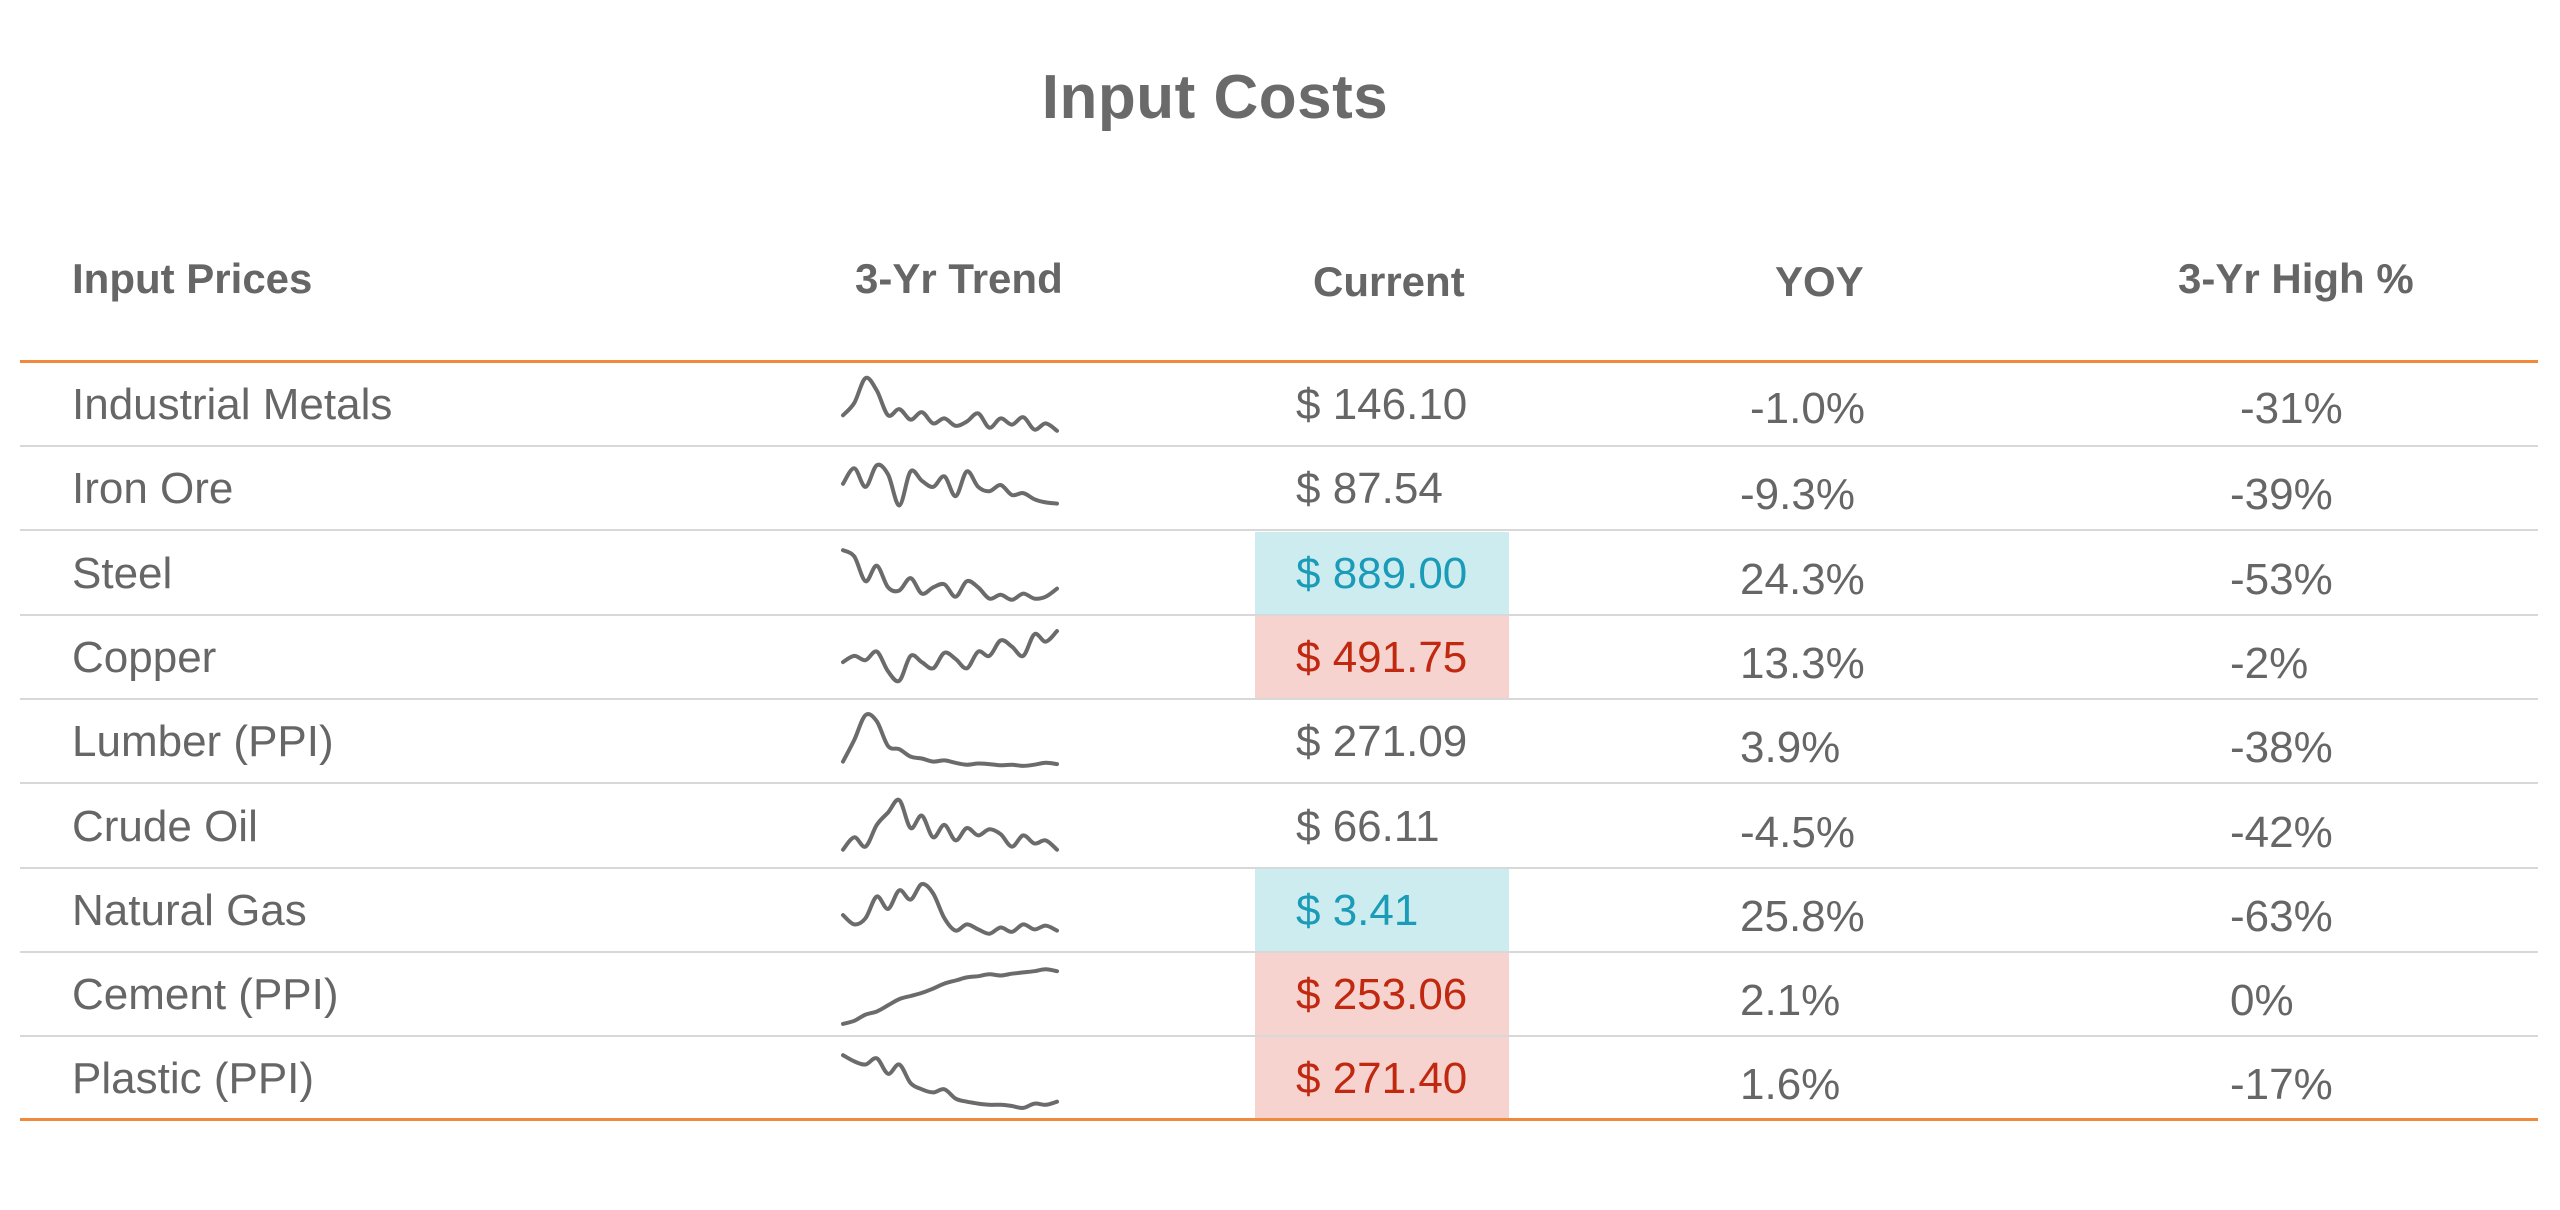 Image resolution: width=2560 pixels, height=1210 pixels. Describe the element at coordinates (1790, 1001) in the screenshot. I see `yoy-value: 2.1%` at that location.